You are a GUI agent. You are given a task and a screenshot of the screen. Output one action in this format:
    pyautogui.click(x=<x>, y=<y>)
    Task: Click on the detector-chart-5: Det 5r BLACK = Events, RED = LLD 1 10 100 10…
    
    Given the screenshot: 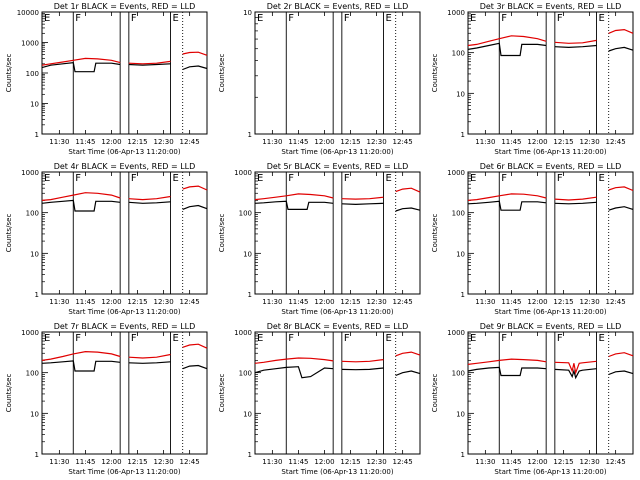 What is the action you would take?
    pyautogui.click(x=319, y=239)
    